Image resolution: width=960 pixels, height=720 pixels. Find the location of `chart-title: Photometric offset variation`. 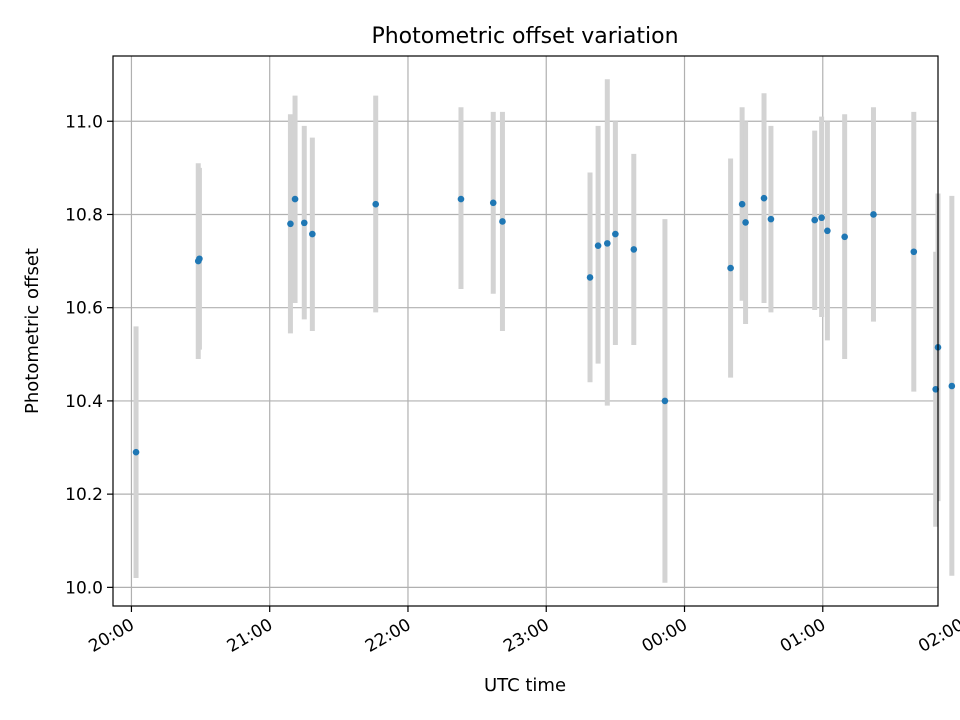

chart-title: Photometric offset variation is located at coordinates (524, 36).